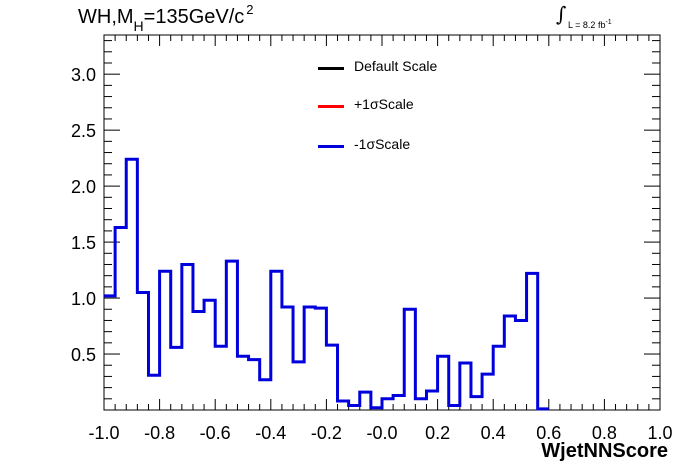 Image resolution: width=696 pixels, height=472 pixels. Describe the element at coordinates (331, 68) in the screenshot. I see `legend-line-default` at that location.